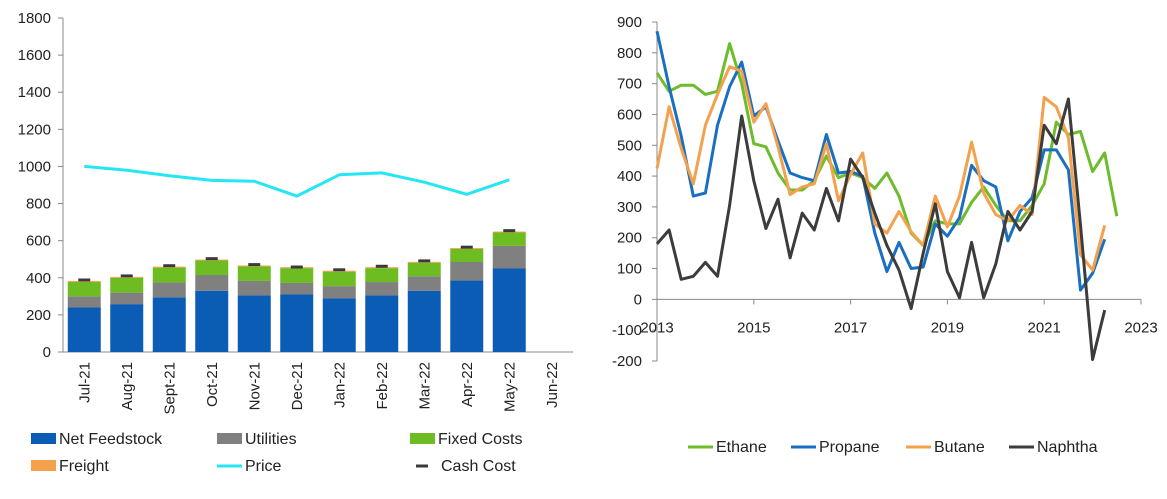 The height and width of the screenshot is (499, 1167). What do you see at coordinates (656, 327) in the screenshot?
I see `x-tick-label-2013: 2013` at bounding box center [656, 327].